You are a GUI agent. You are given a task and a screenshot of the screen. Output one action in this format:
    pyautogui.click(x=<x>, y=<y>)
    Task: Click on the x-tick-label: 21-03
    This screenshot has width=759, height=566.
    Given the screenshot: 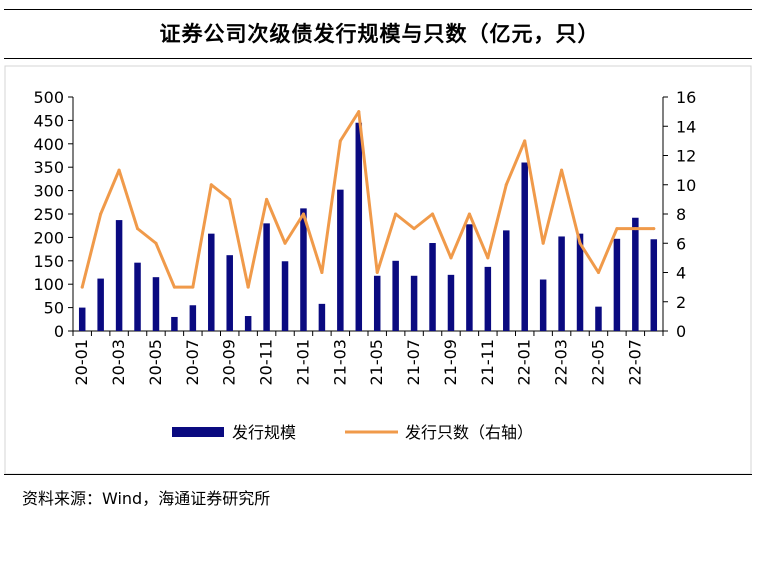 What is the action you would take?
    pyautogui.click(x=339, y=362)
    